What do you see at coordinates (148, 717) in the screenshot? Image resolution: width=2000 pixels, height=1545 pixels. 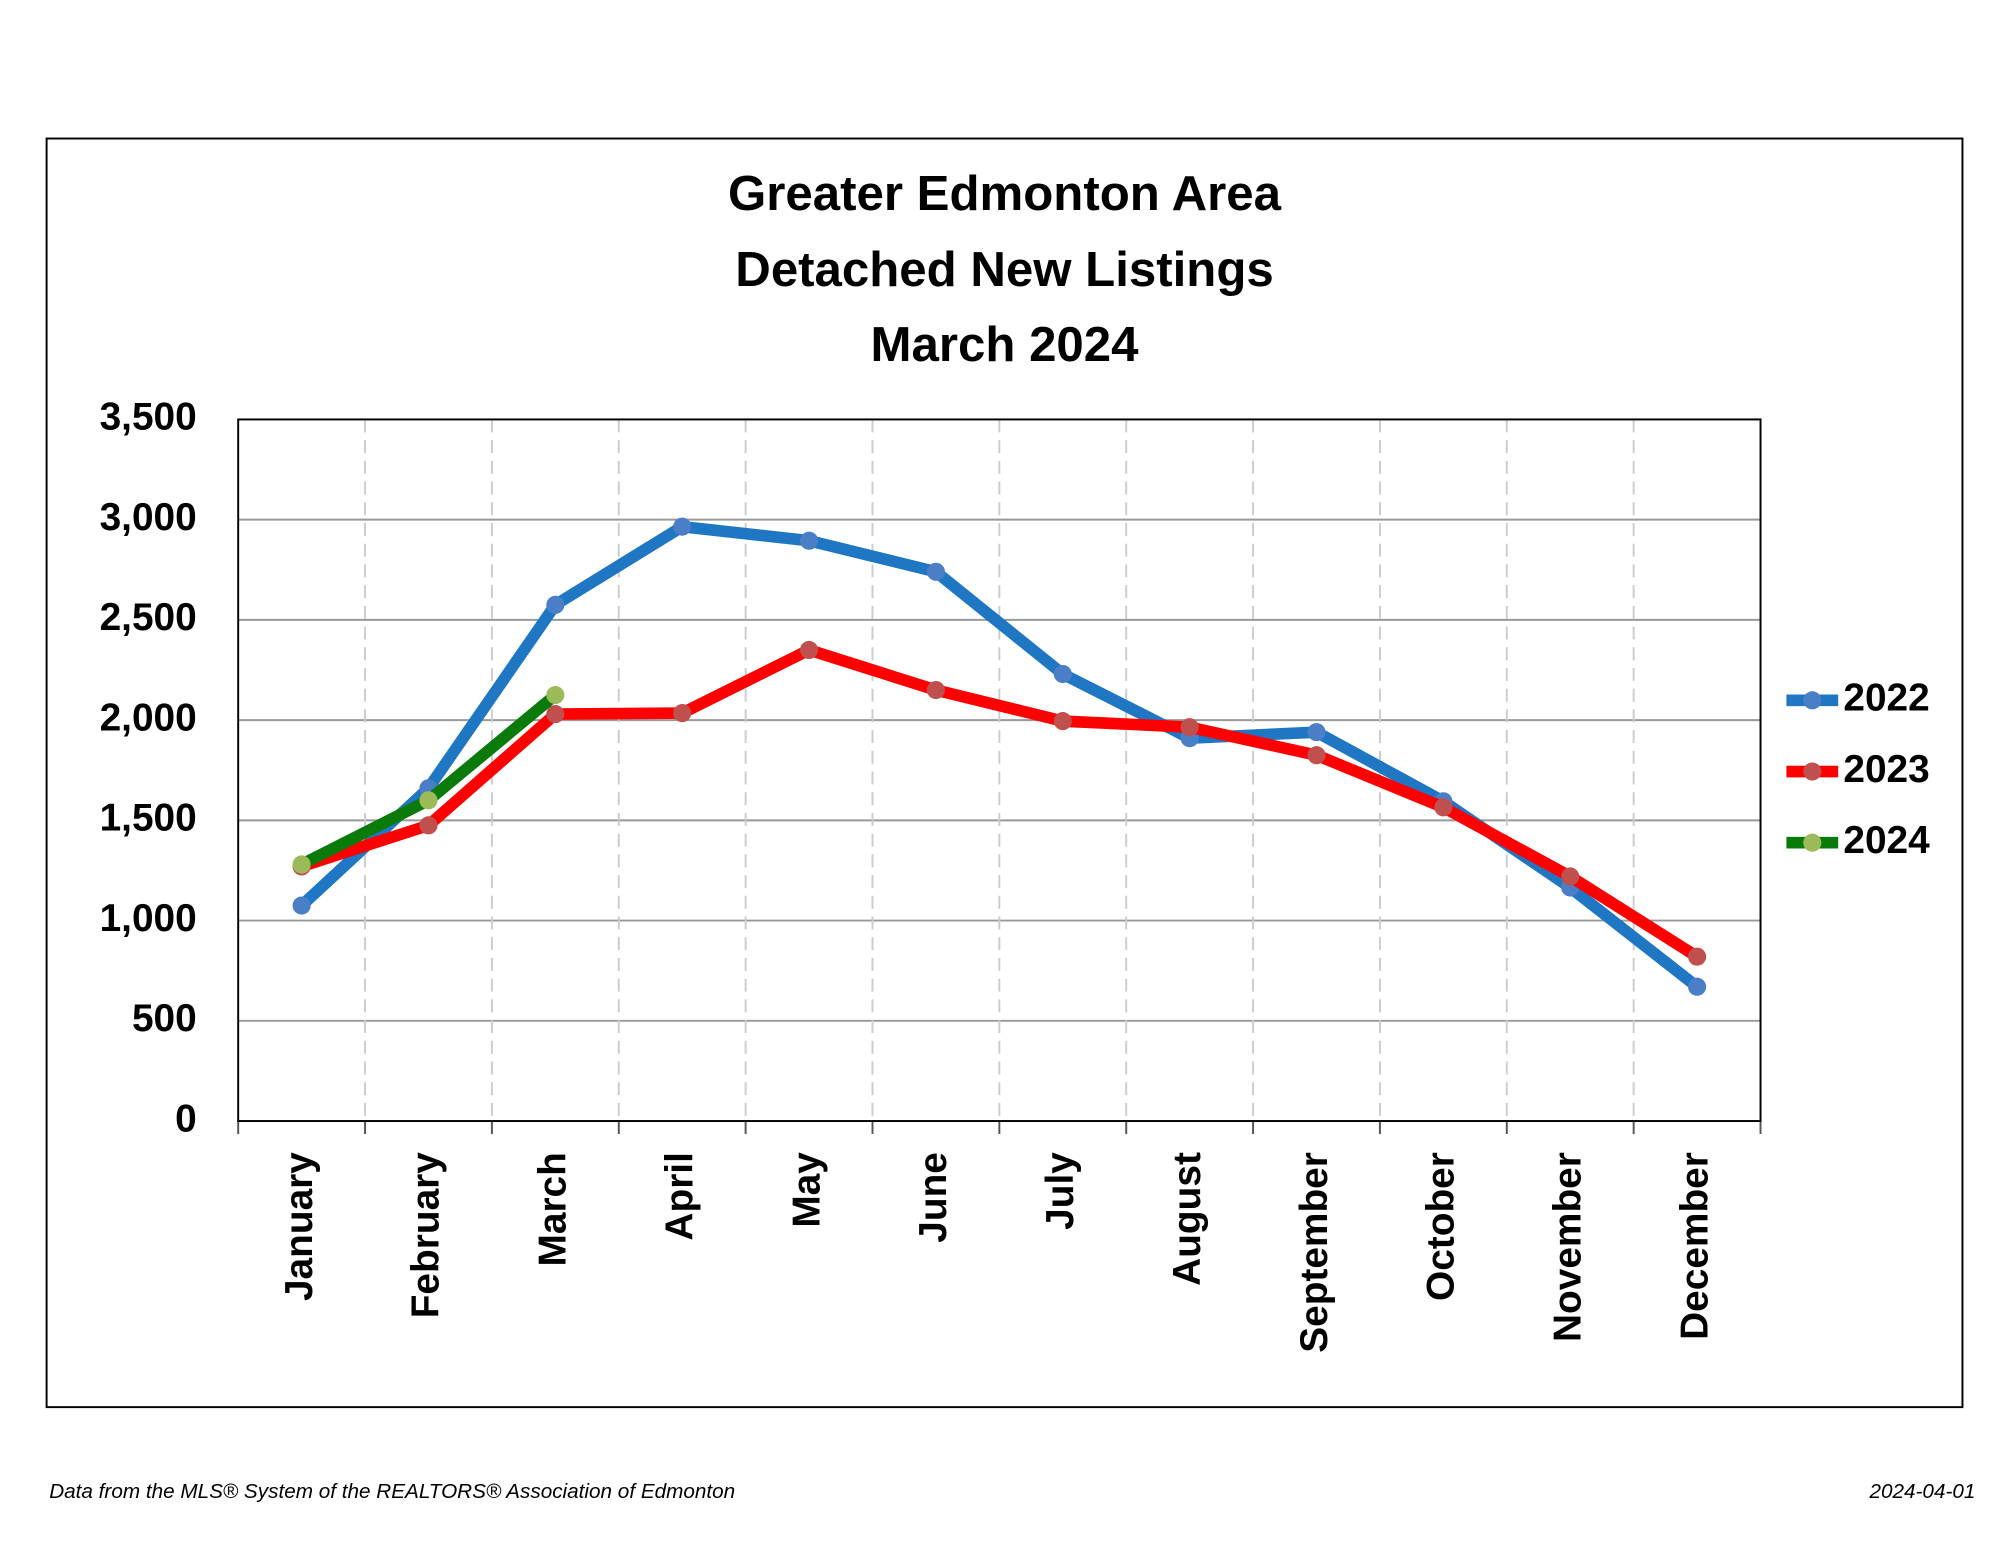 I see `y-tick-label: 2,000` at bounding box center [148, 717].